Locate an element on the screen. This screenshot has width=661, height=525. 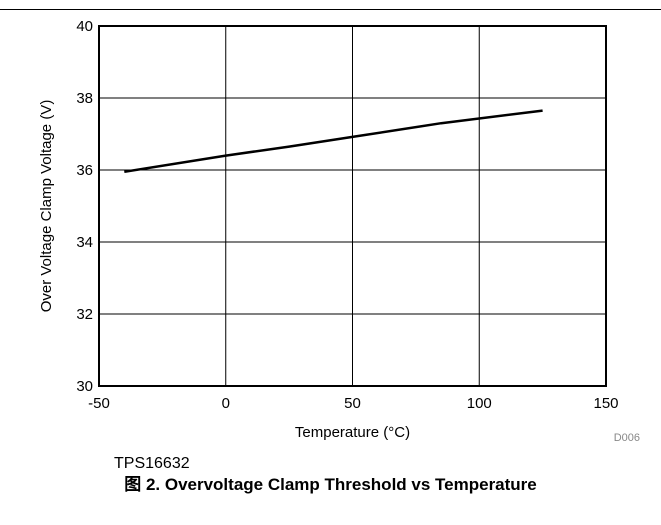
part-number-label: TPS16632 is located at coordinates (152, 462).